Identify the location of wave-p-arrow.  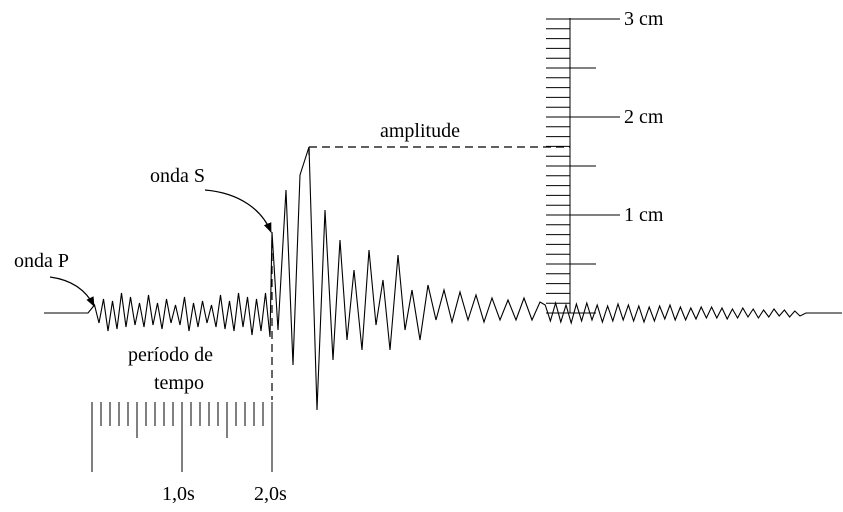
(72, 291).